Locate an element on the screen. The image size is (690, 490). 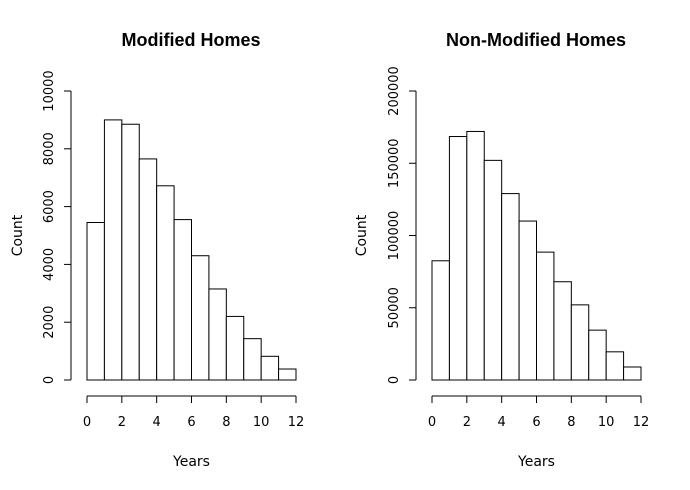
y-tick-label: 50000 is located at coordinates (394, 307).